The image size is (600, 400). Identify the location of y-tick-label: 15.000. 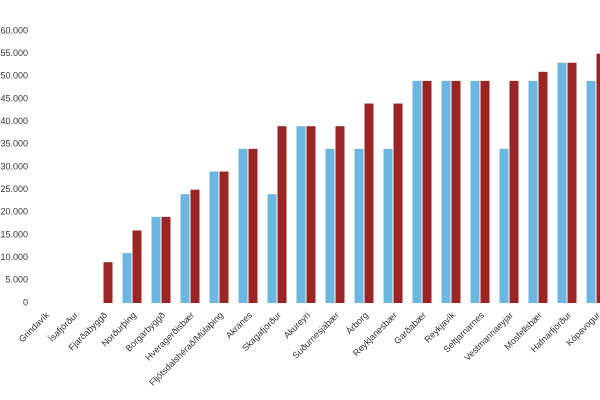
(14, 234).